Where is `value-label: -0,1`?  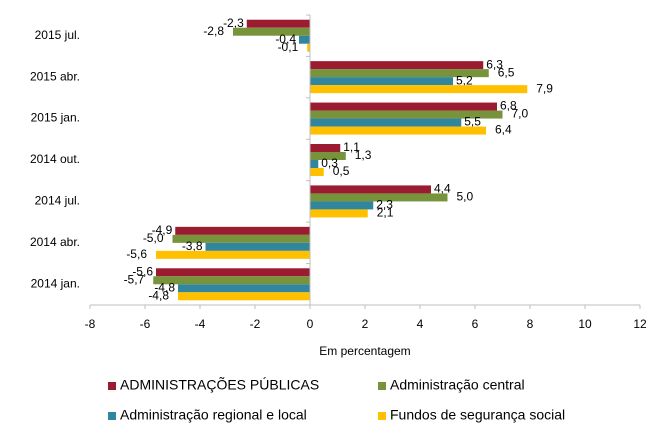 value-label: -0,1 is located at coordinates (288, 47).